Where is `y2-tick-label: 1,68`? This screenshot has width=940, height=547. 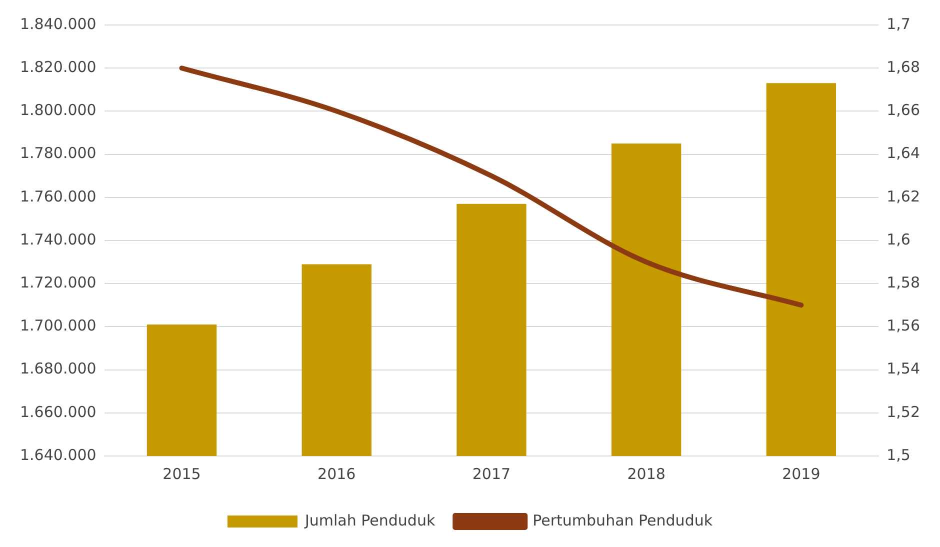
y2-tick-label: 1,68 is located at coordinates (903, 67).